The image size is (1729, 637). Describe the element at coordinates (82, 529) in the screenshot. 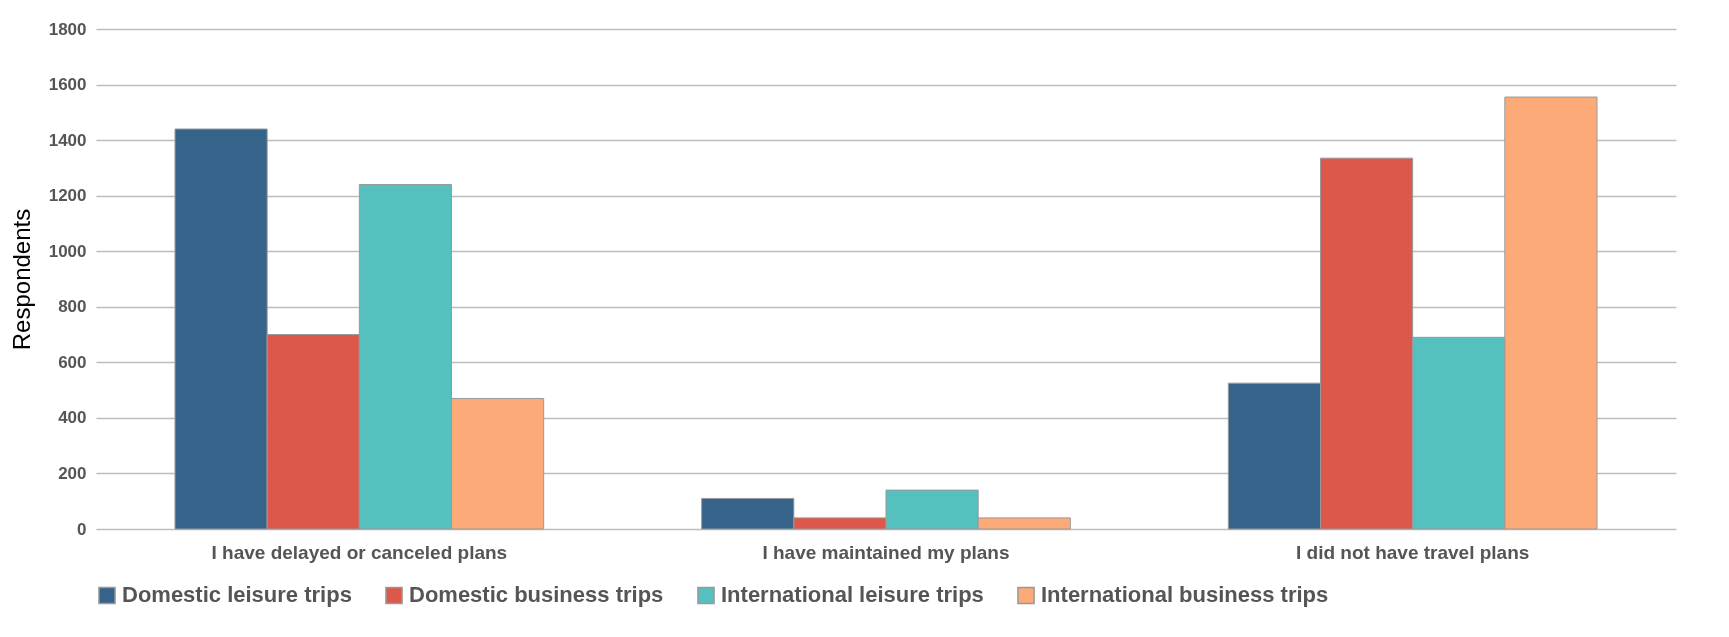

I see `y-tick-label: 0` at that location.